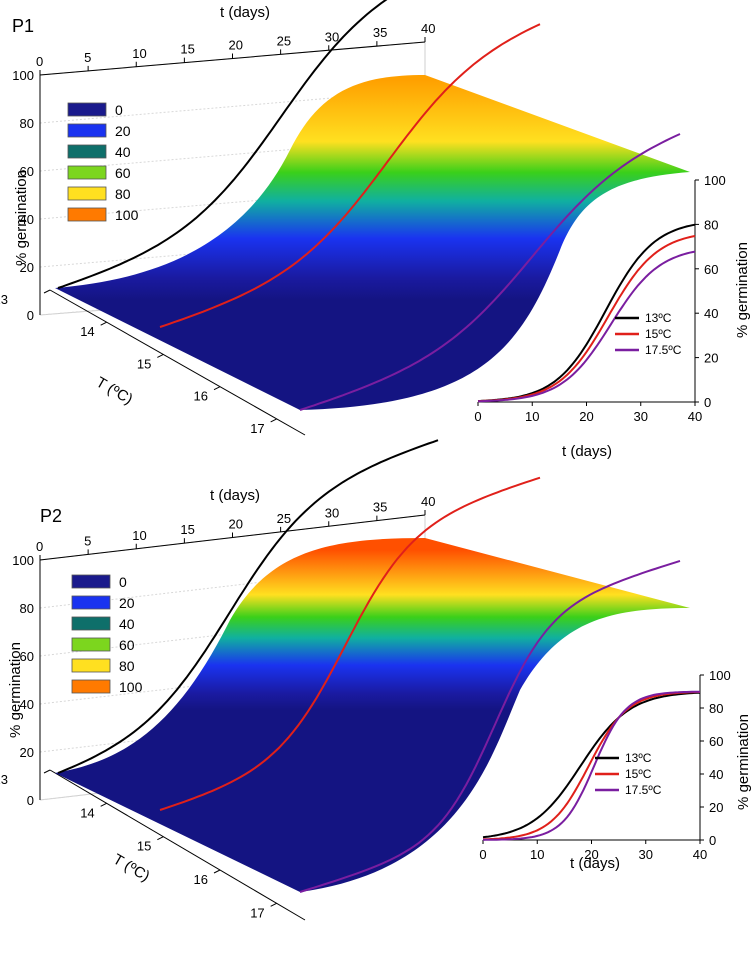  Describe the element at coordinates (716, 807) in the screenshot. I see `inset-y-tick-label: 20` at that location.